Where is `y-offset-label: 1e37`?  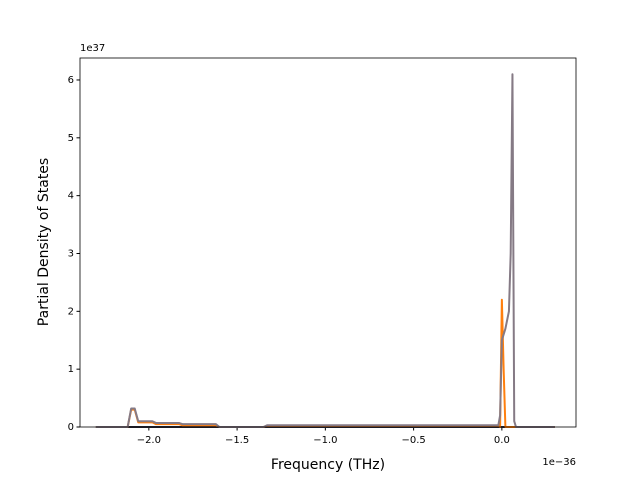
y-offset-label: 1e37 is located at coordinates (92, 48).